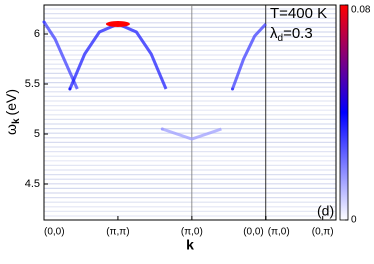 The image size is (374, 264). What do you see at coordinates (11, 102) in the screenshot?
I see `y-label-unit: (eV)` at bounding box center [11, 102].